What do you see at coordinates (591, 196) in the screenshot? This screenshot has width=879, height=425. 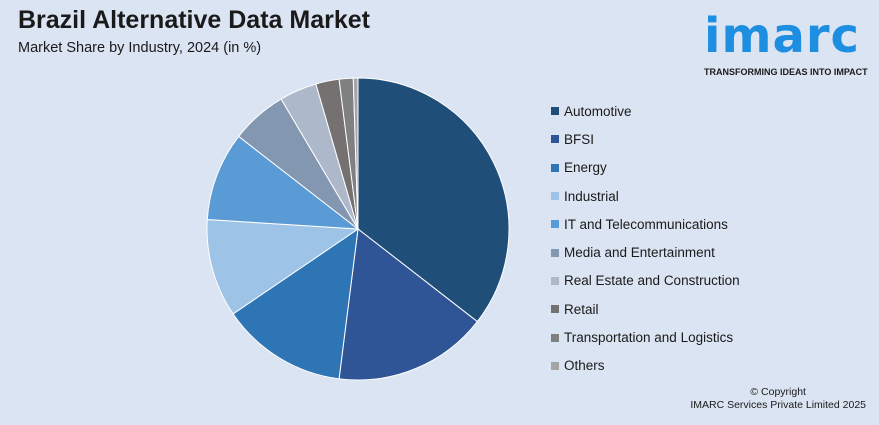 I see `legend-label: Industrial` at bounding box center [591, 196].